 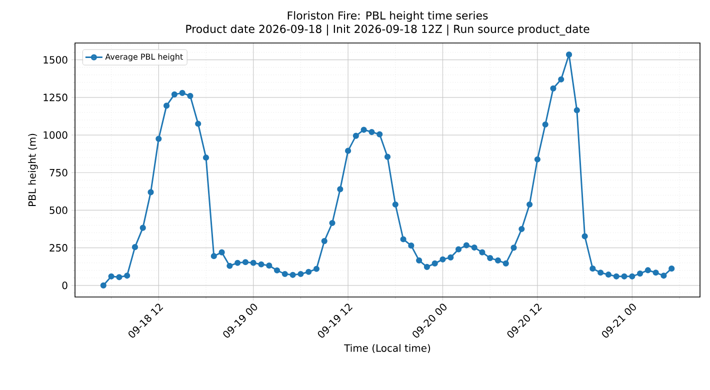 I want to click on x-axis-title: Time (Local time), so click(x=387, y=349).